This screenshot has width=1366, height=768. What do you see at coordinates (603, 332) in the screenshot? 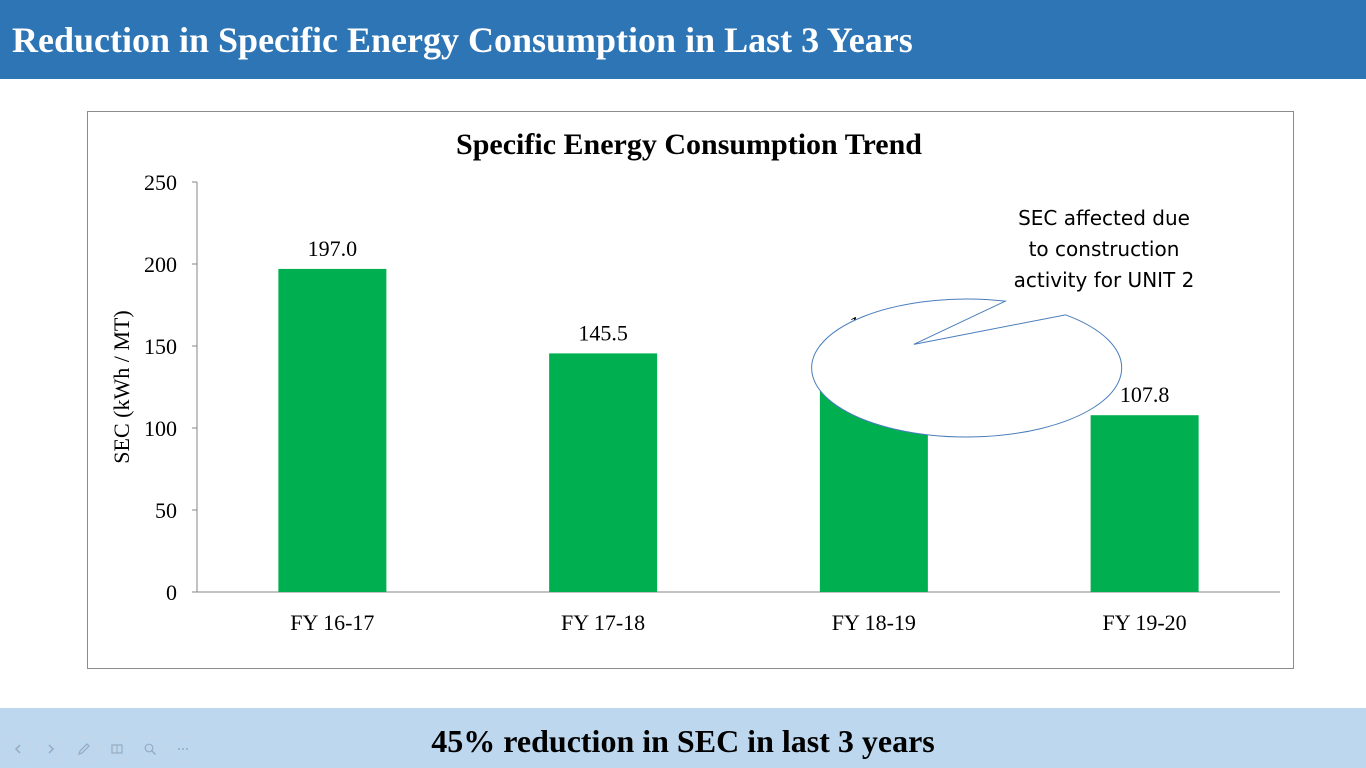
I see `bar-data-label: 145.5` at bounding box center [603, 332].